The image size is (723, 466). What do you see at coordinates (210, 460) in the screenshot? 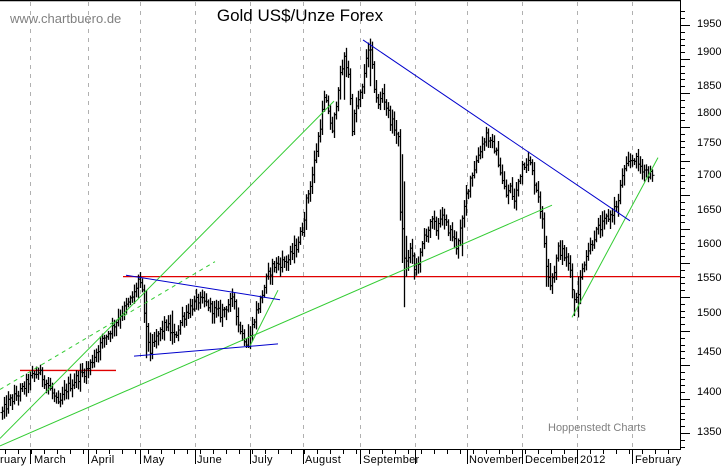
I see `x-label: June` at bounding box center [210, 460].